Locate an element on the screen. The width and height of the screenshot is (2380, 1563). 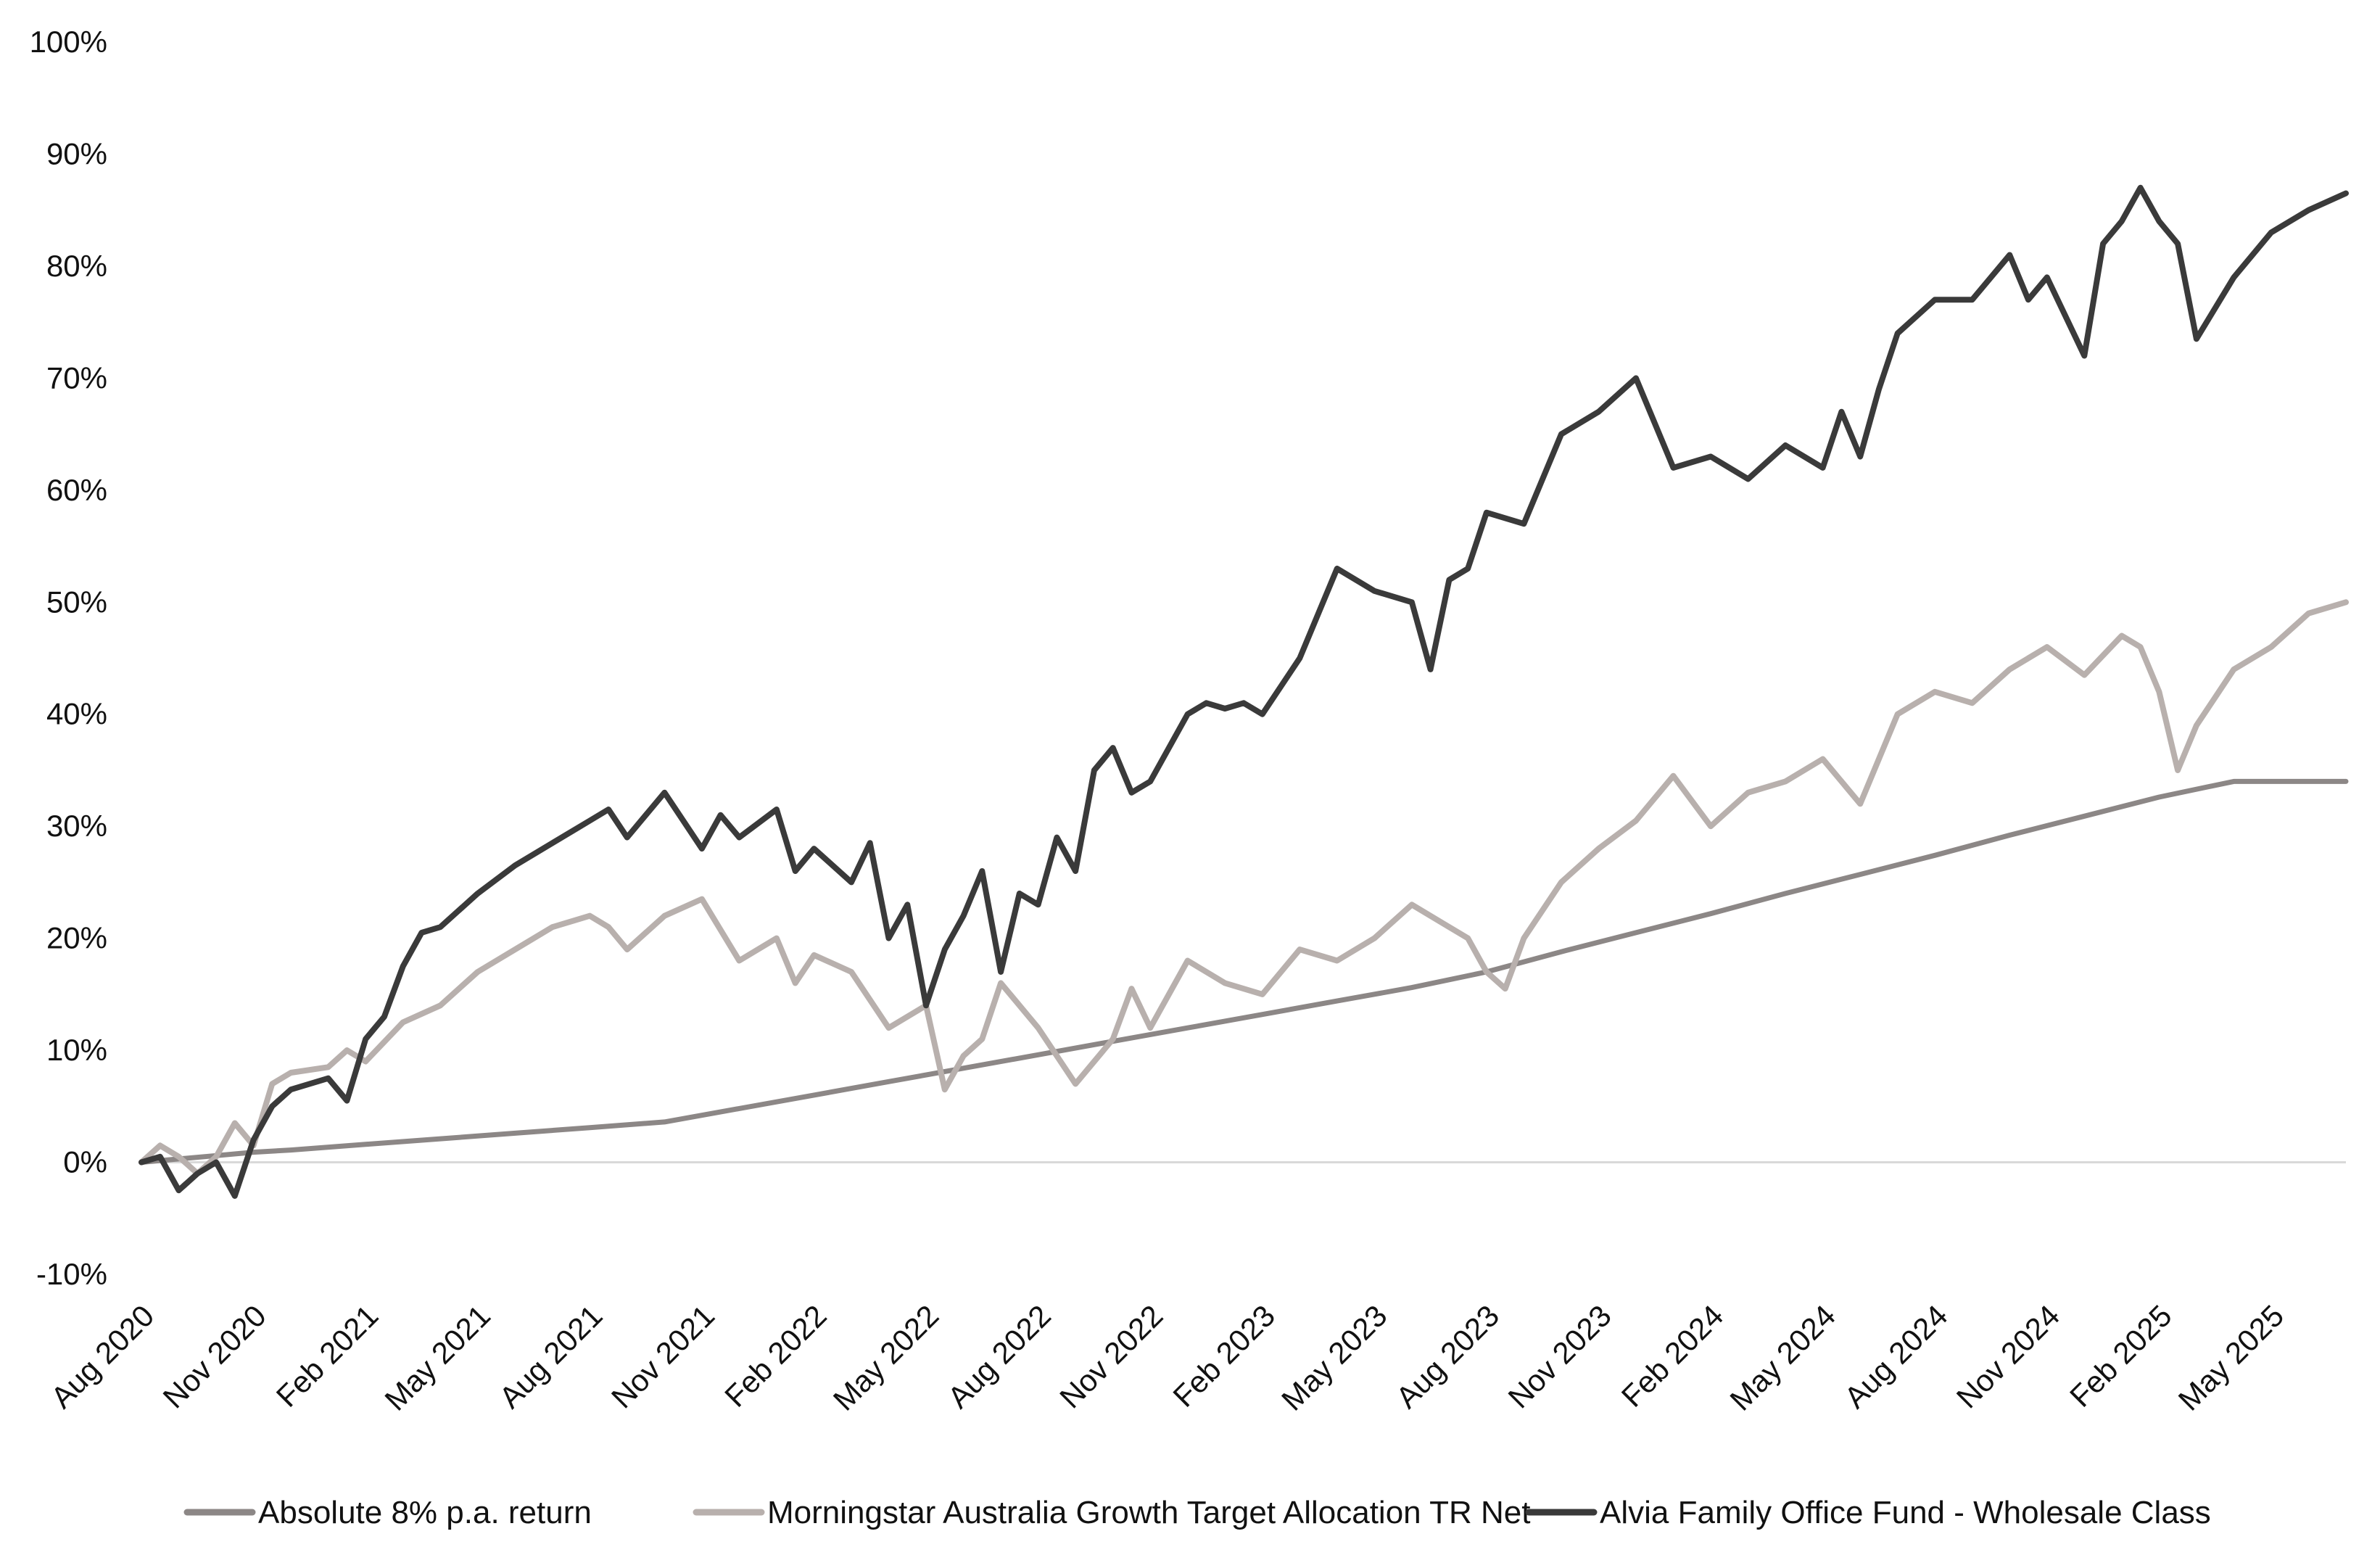
y-tick-label: 40% is located at coordinates (76, 714).